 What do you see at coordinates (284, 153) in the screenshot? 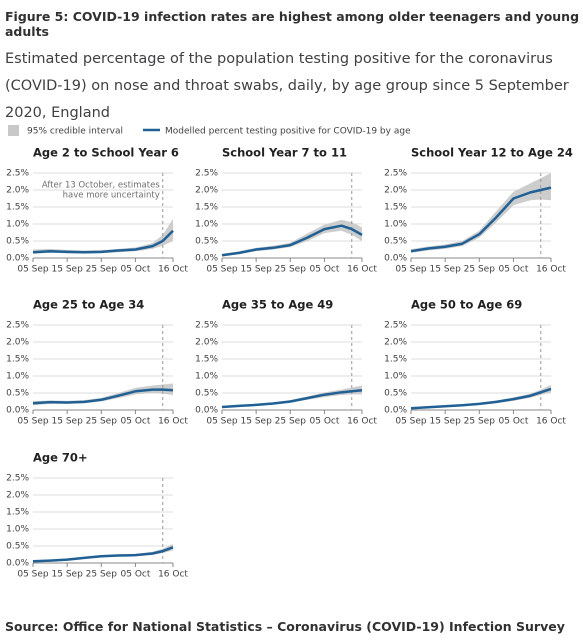
I see `panel-title: School Year 7 to 11` at bounding box center [284, 153].